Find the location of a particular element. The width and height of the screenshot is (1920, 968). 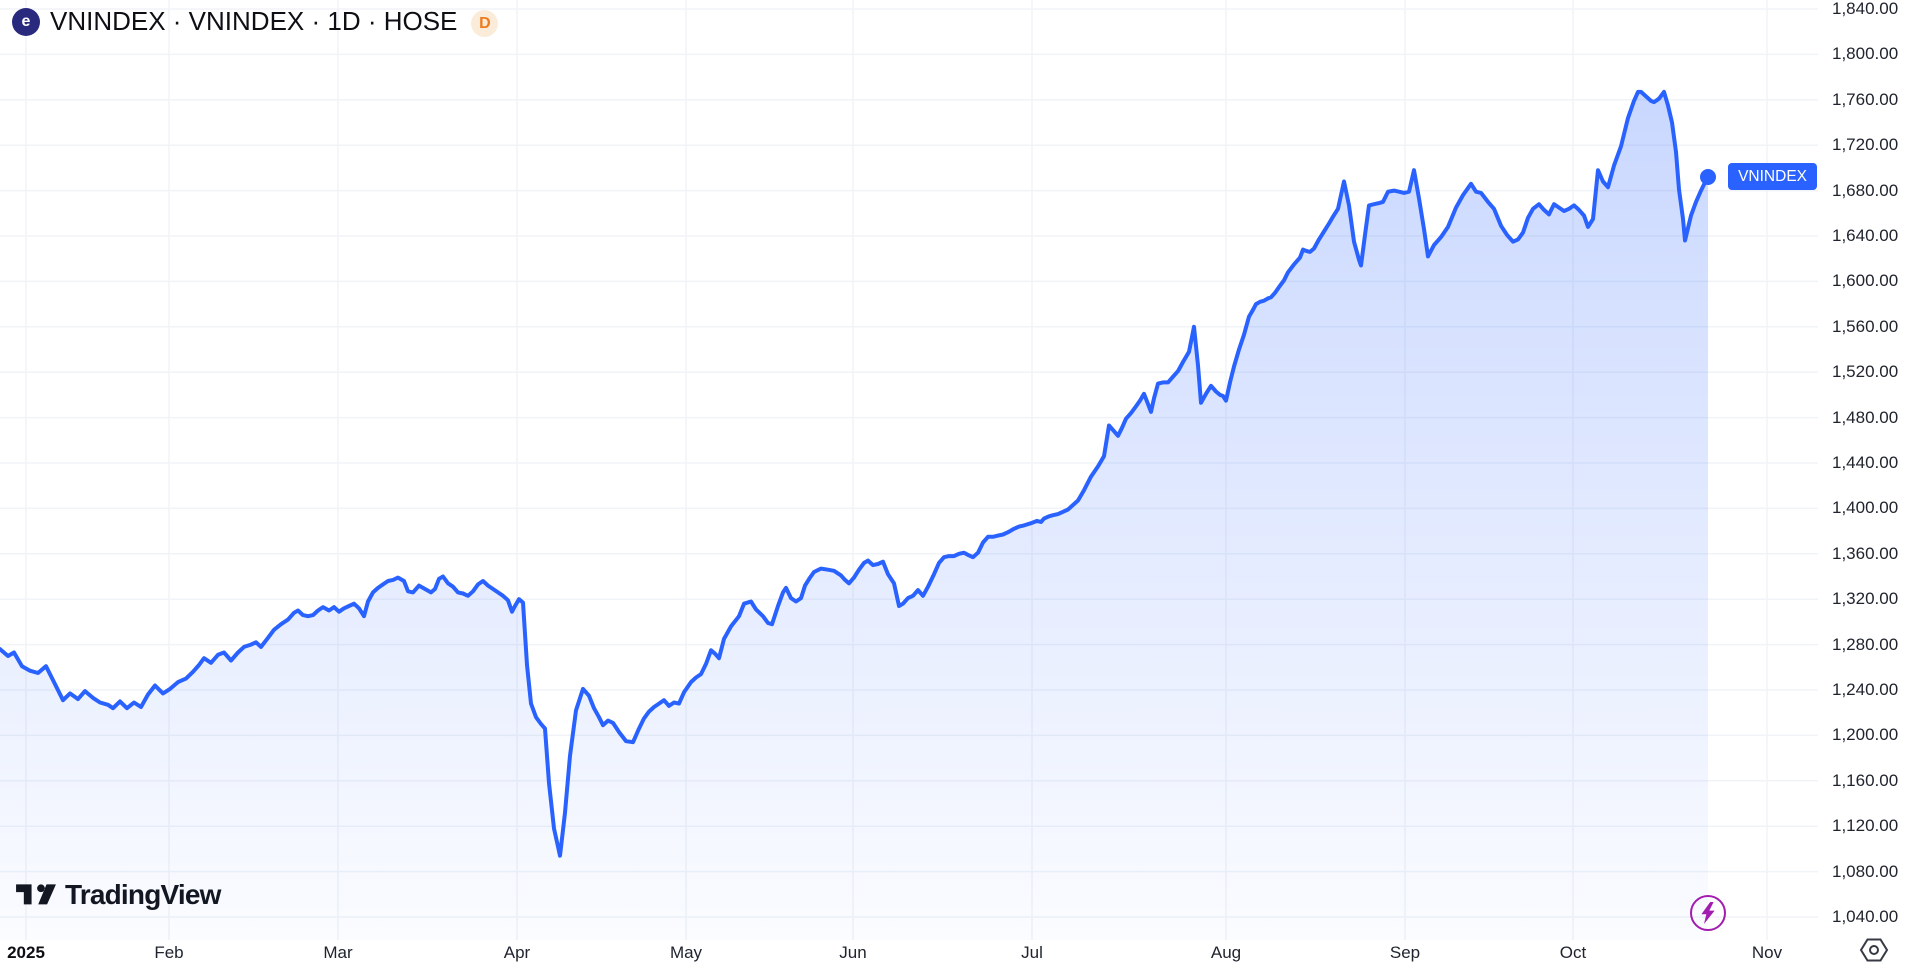

time-tick-label: May is located at coordinates (686, 952).